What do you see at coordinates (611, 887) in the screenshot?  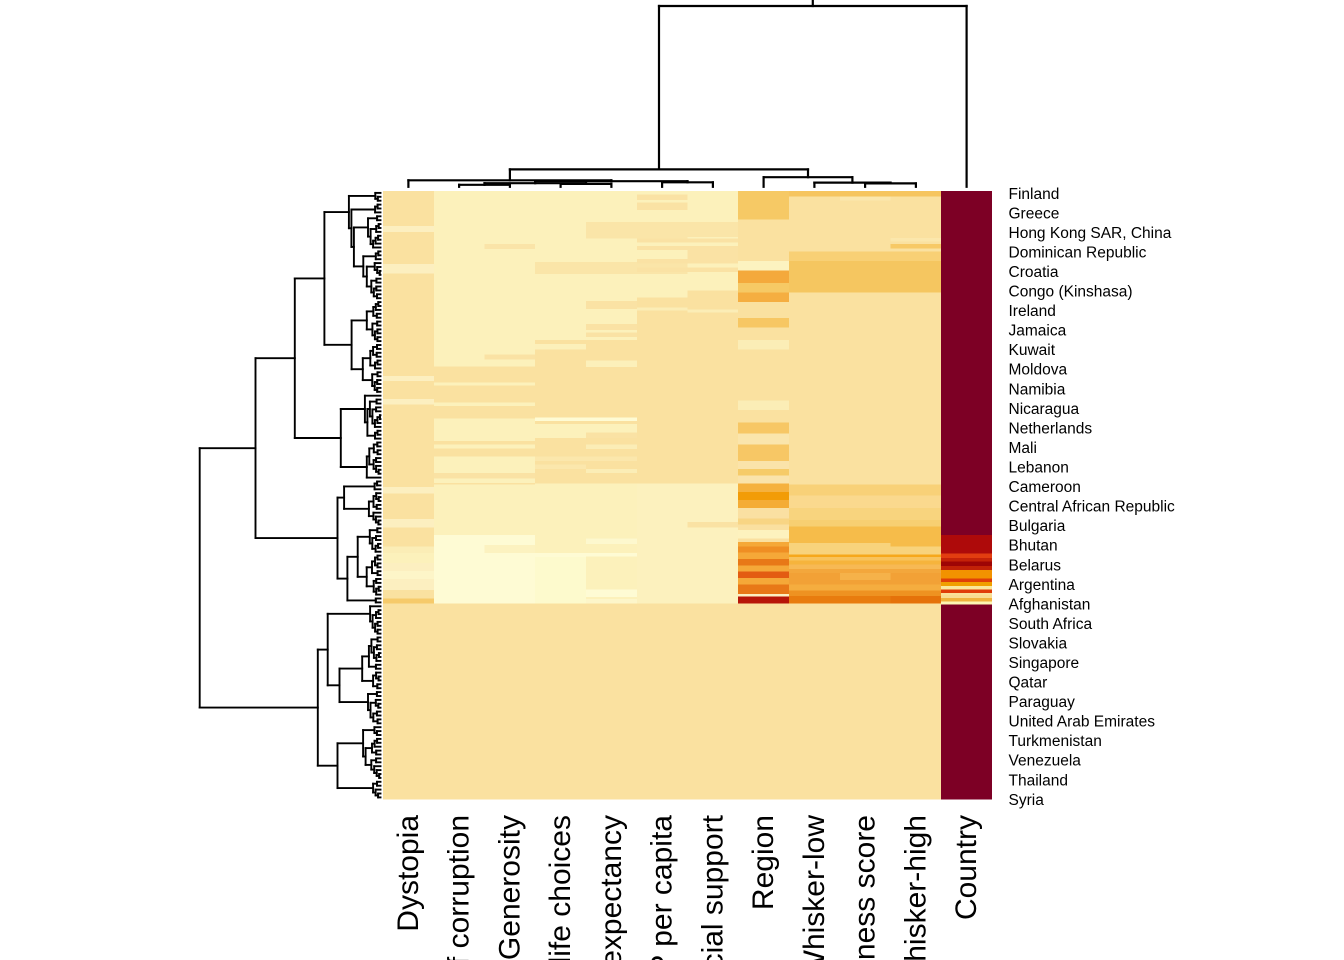 I see `svg-text: Healthy life expectancy` at bounding box center [611, 887].